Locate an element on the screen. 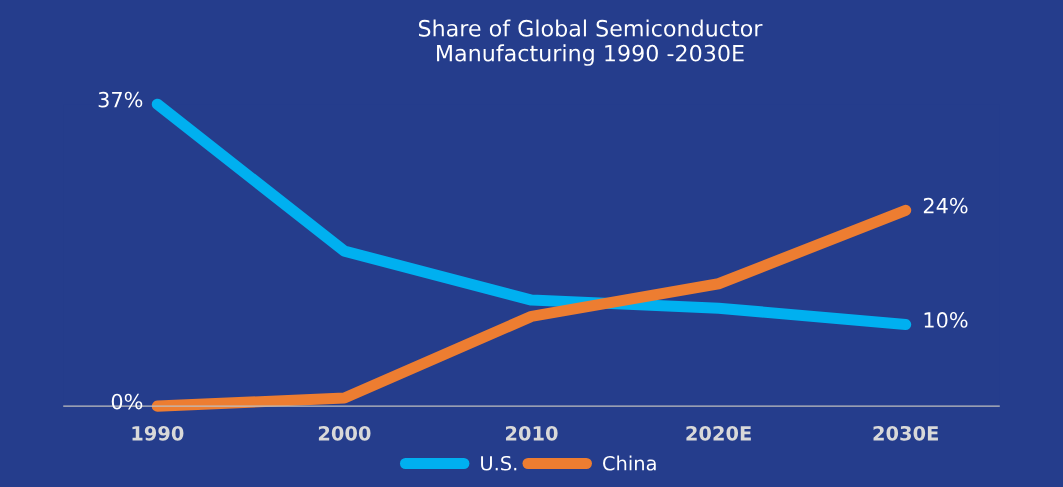 The image size is (1063, 487). x-tick-label: 1990 is located at coordinates (158, 433).